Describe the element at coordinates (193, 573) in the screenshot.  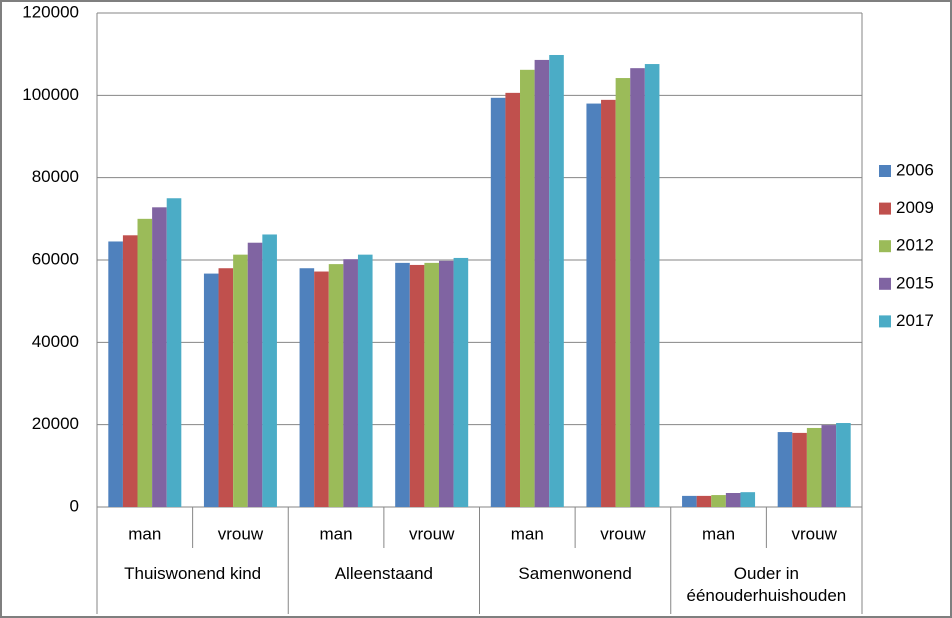
I see `group-label: Thuiswonend kind` at that location.